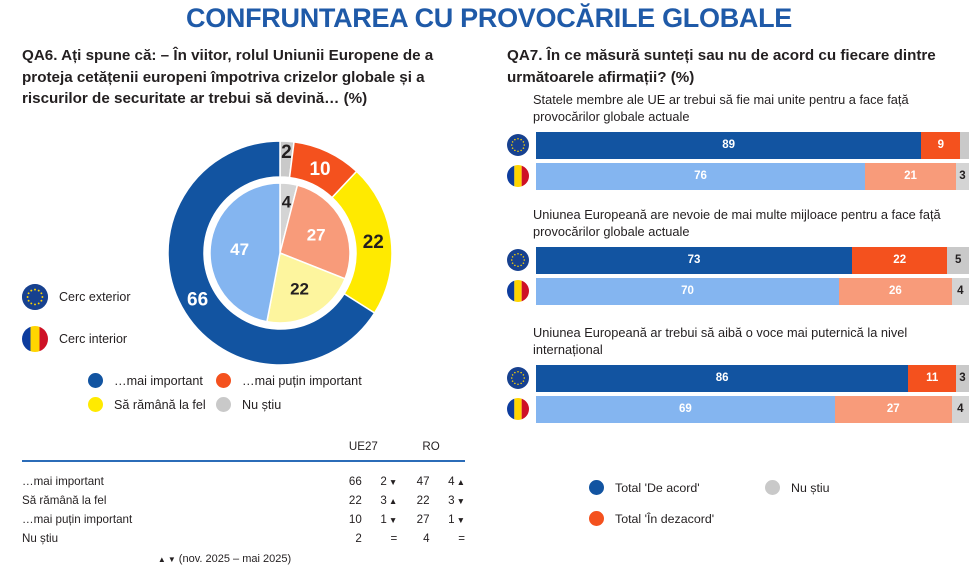  I want to click on legend-label: Total 'În dezacord', so click(665, 518).